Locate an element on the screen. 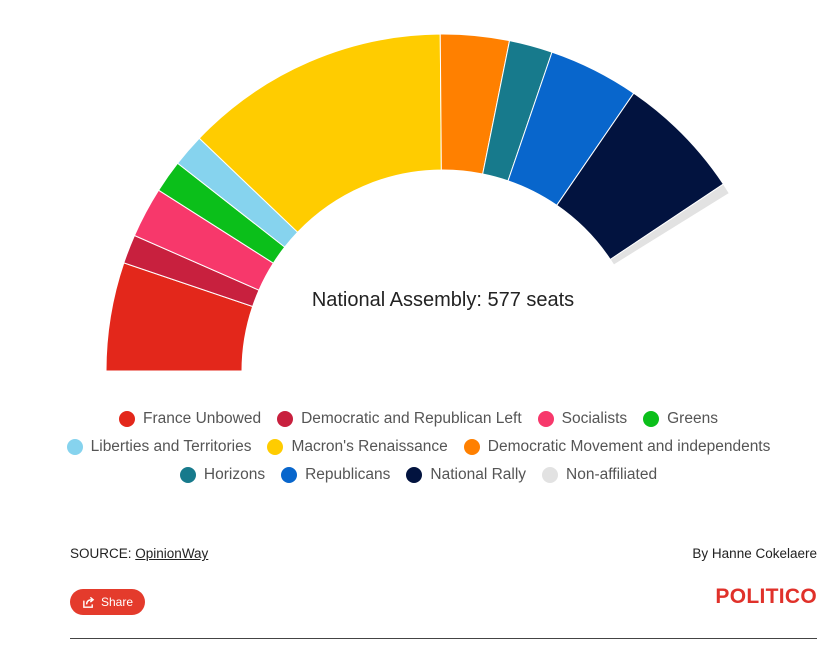  legend-label: Republicans is located at coordinates (348, 474).